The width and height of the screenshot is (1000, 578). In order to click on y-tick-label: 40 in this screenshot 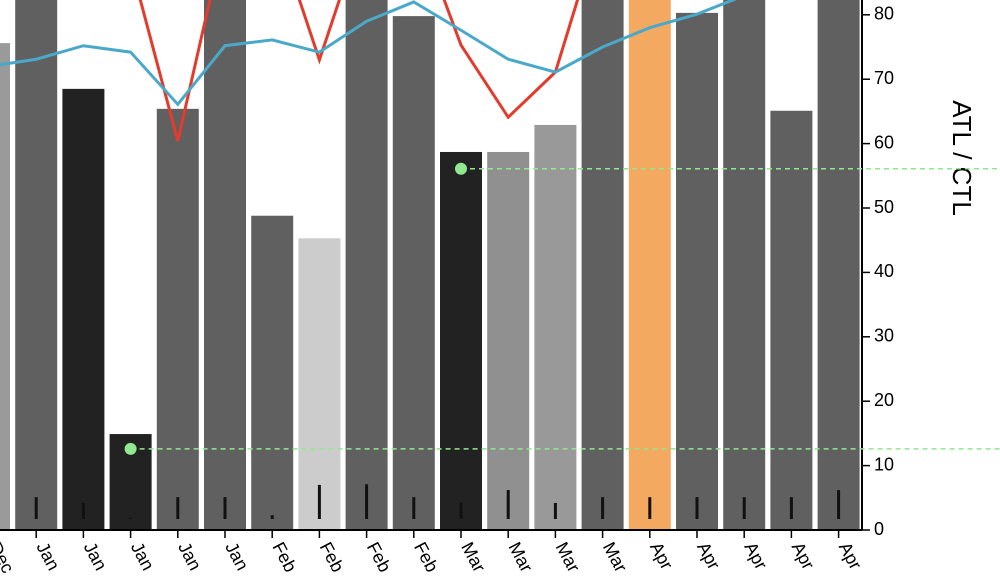, I will do `click(884, 271)`.